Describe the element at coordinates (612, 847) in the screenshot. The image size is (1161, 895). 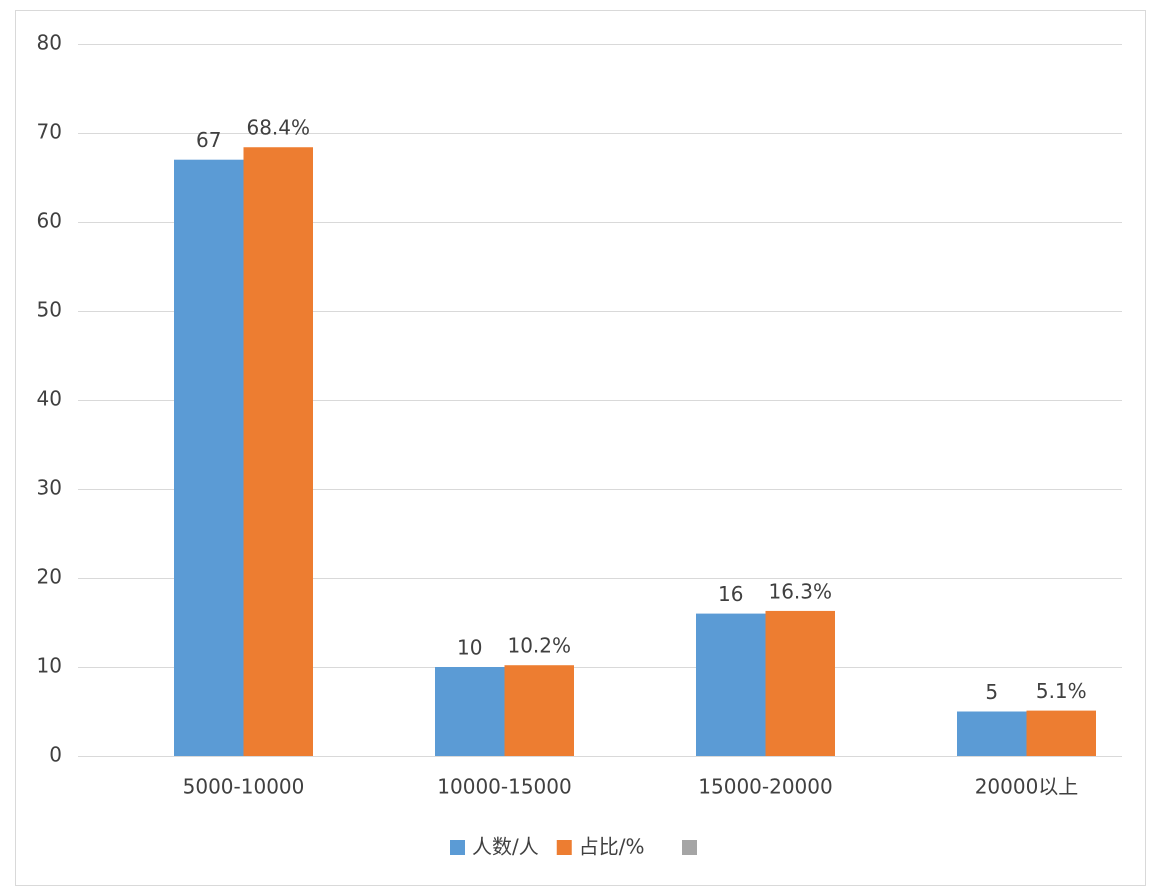
I see `legend-label: 占比/%` at that location.